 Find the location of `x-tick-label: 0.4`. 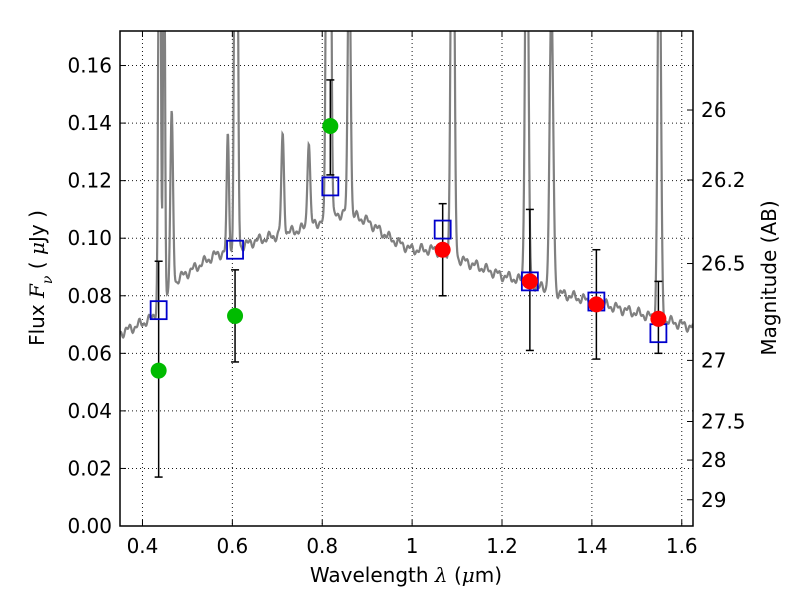

x-tick-label: 0.4 is located at coordinates (143, 546).